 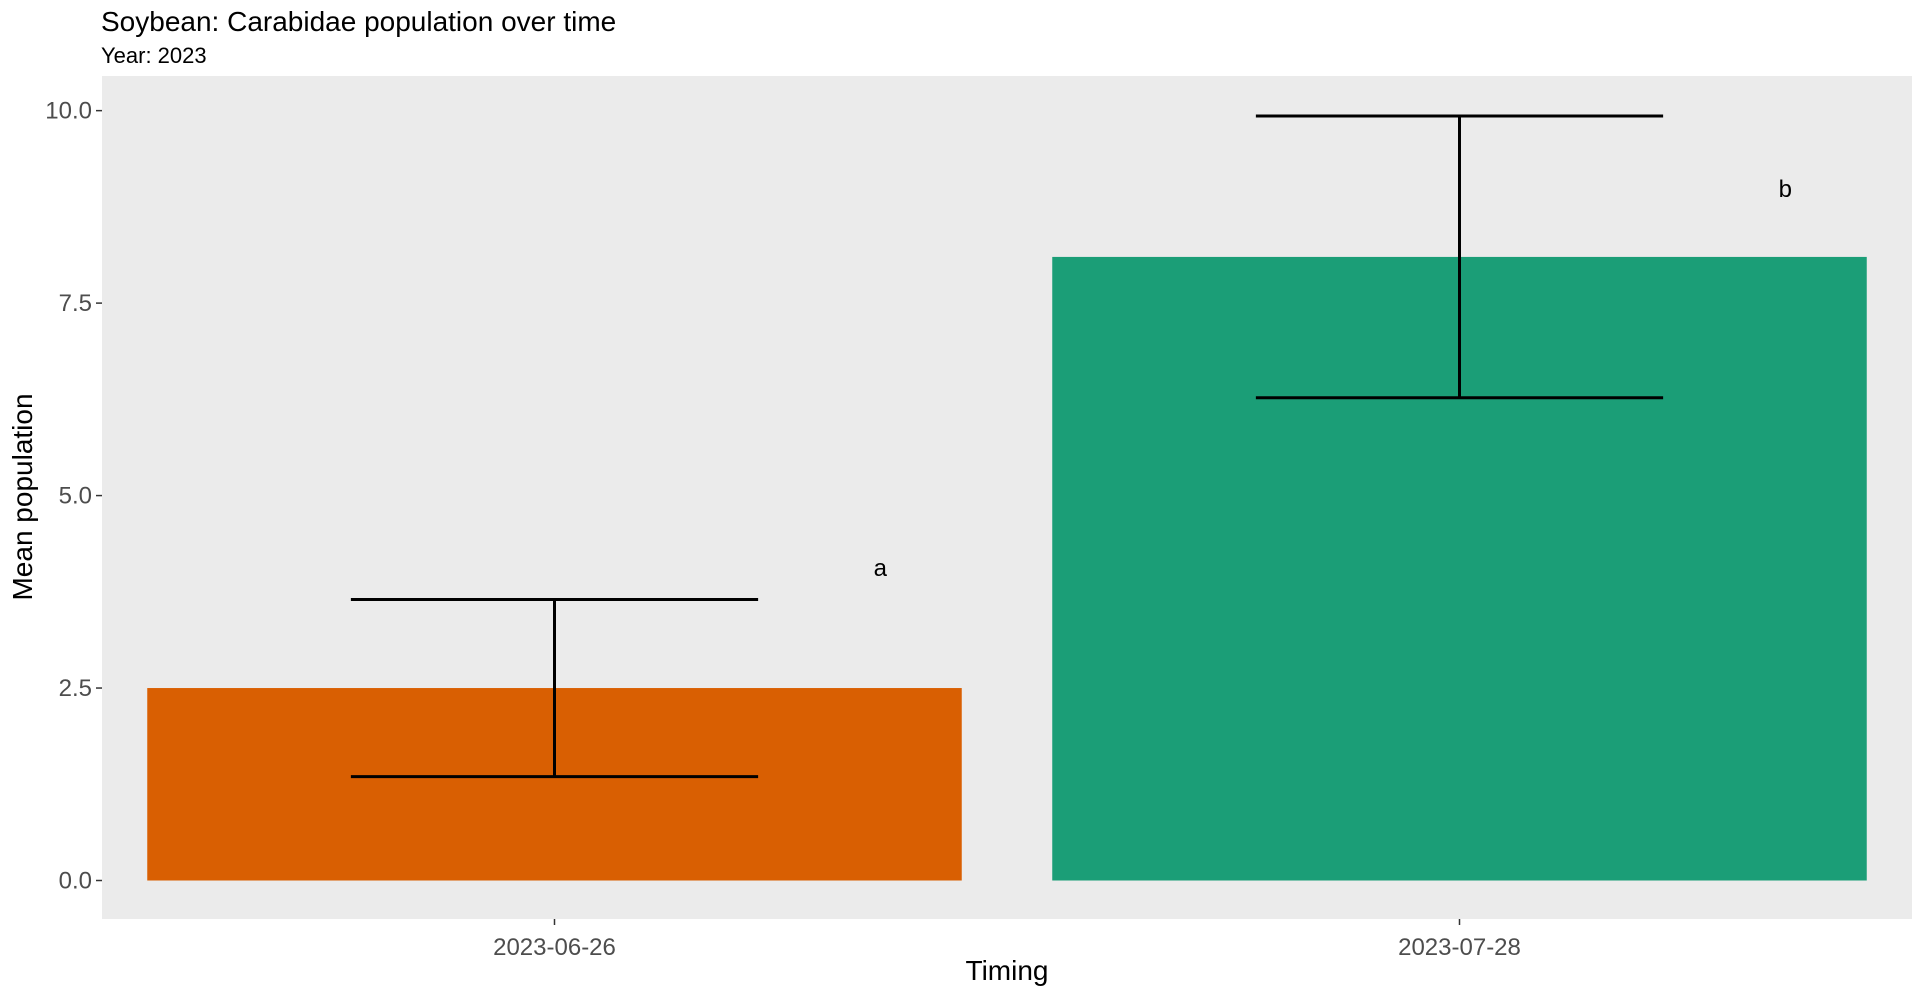 I want to click on y-axis: 0.0 2.5 5.0 7.5 10.0, so click(x=73, y=496).